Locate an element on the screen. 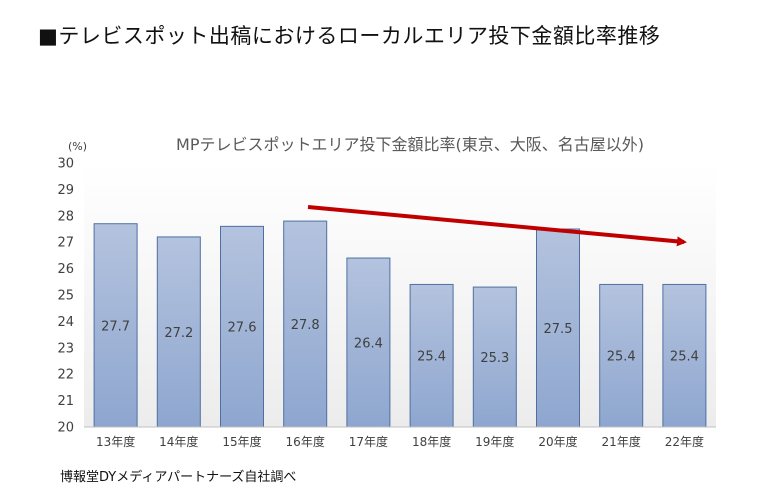 This screenshot has width=772, height=502. y-tick-label: 29 is located at coordinates (65, 190).